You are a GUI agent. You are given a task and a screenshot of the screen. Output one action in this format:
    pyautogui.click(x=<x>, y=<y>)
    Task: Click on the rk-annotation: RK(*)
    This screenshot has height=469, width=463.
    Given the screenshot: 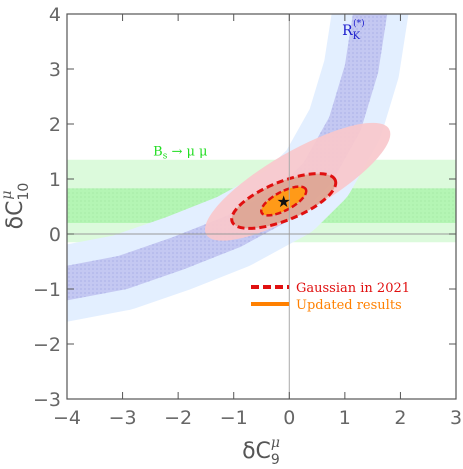 What is the action you would take?
    pyautogui.click(x=353, y=30)
    